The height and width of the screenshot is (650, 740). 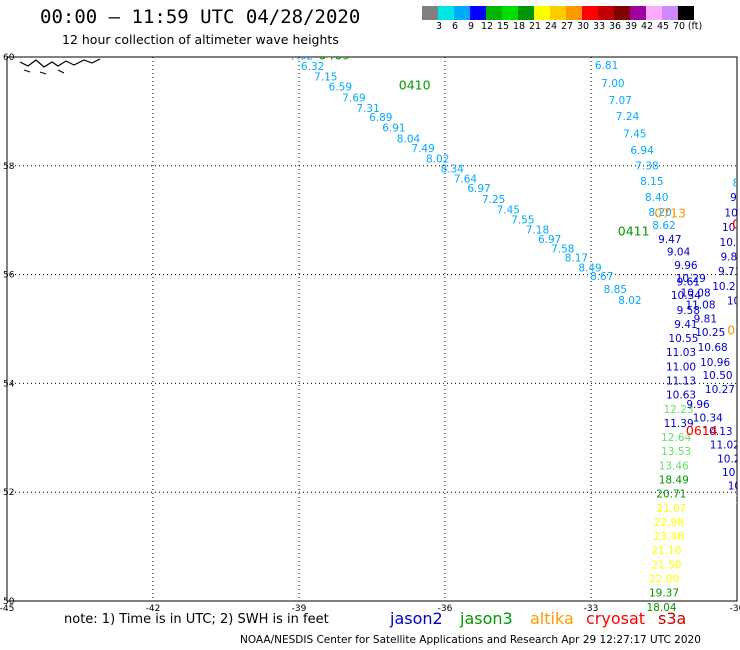 I want to click on wave-height-value: 7.16, so click(x=589, y=32).